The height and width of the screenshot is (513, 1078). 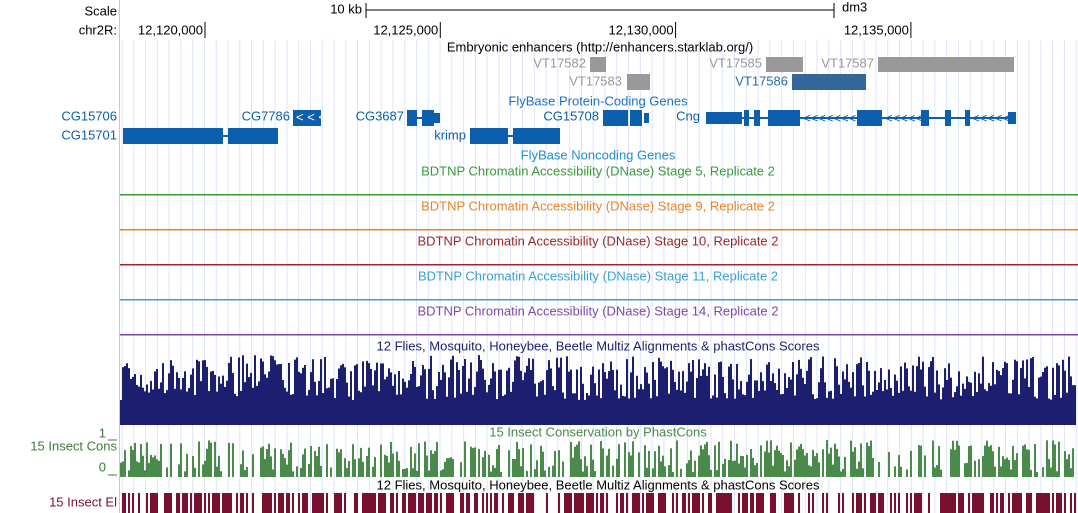 I want to click on position-label: 12,130,000, so click(x=641, y=29).